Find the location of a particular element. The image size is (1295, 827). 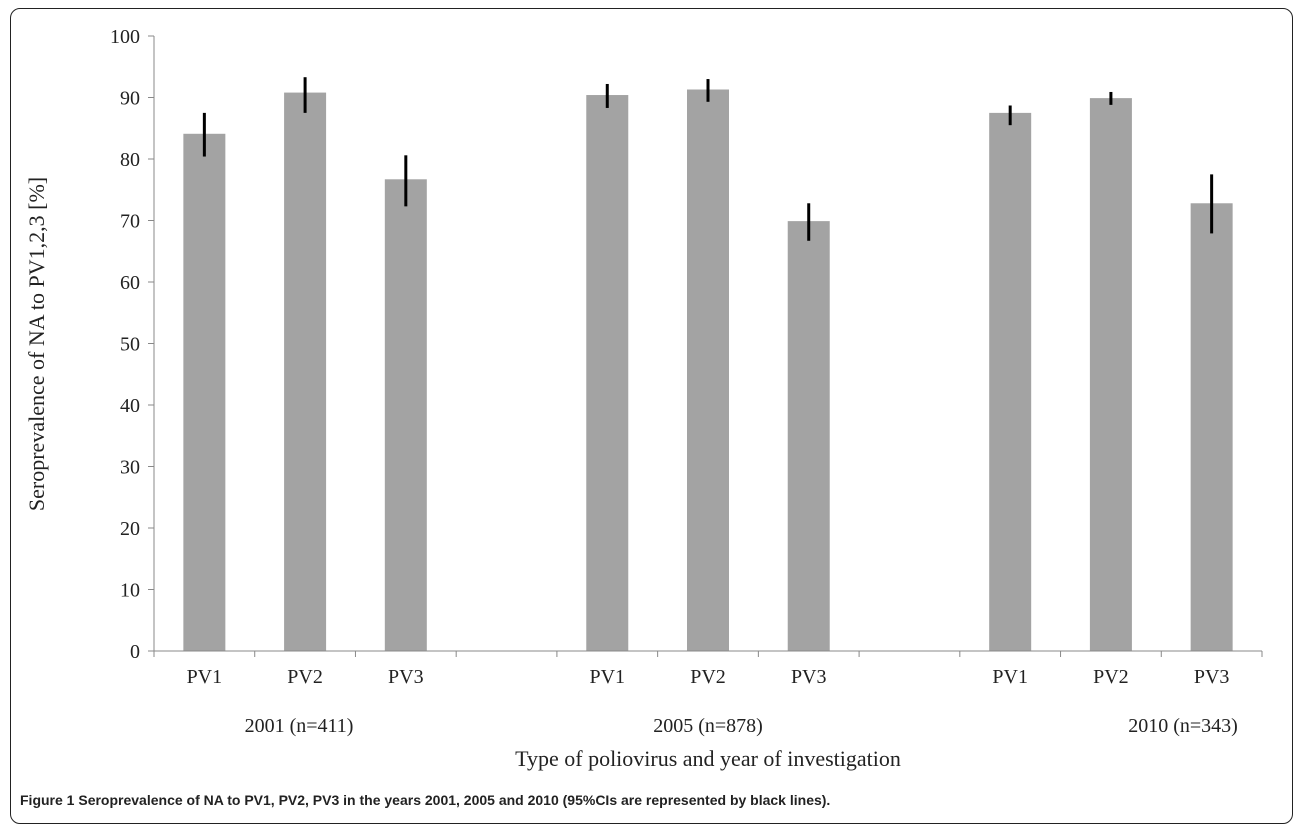

y-tick-label: 30 is located at coordinates (130, 468).